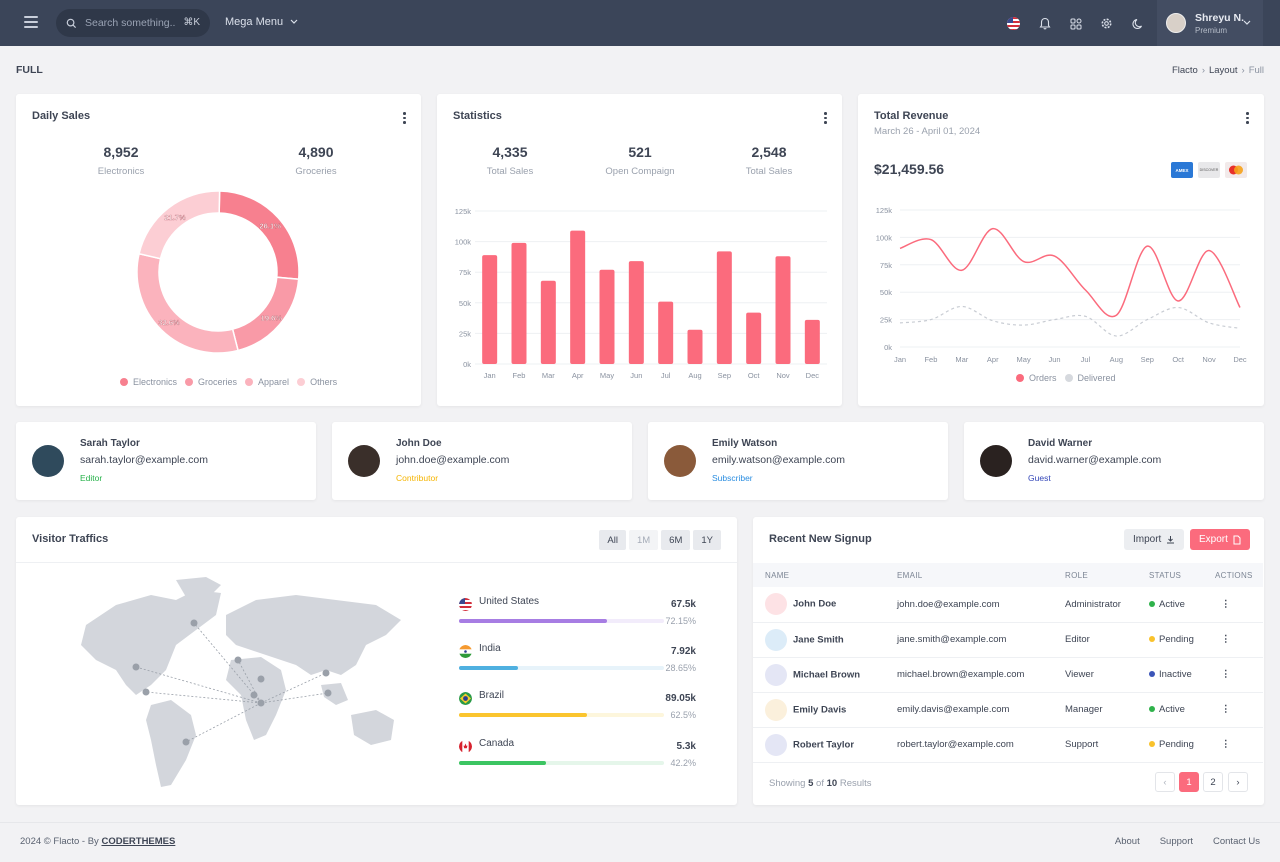 The width and height of the screenshot is (1280, 862). Describe the element at coordinates (1210, 23) in the screenshot. I see `user-menu: Shreyu N. Premium` at that location.